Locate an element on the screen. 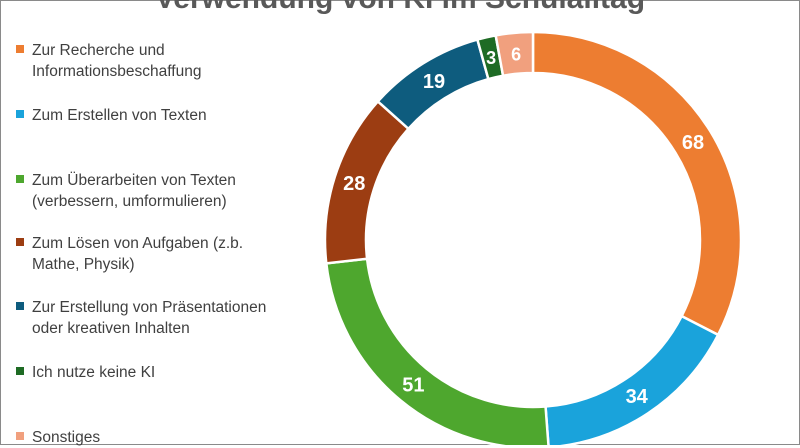  slice-value-label: 3 is located at coordinates (491, 58).